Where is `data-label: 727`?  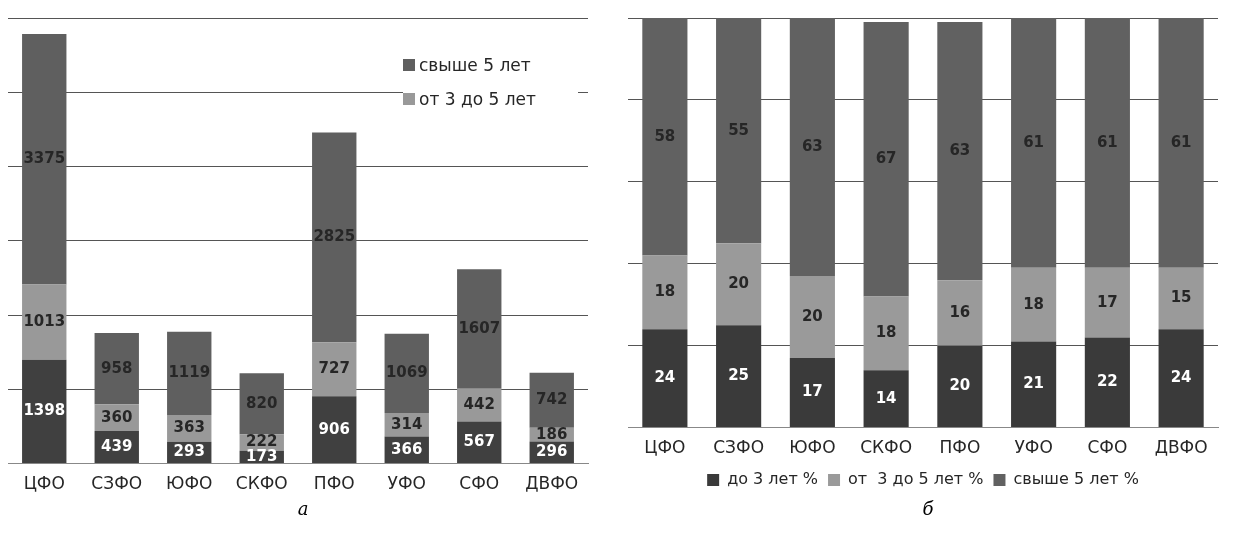
data-label: 727 is located at coordinates (334, 368).